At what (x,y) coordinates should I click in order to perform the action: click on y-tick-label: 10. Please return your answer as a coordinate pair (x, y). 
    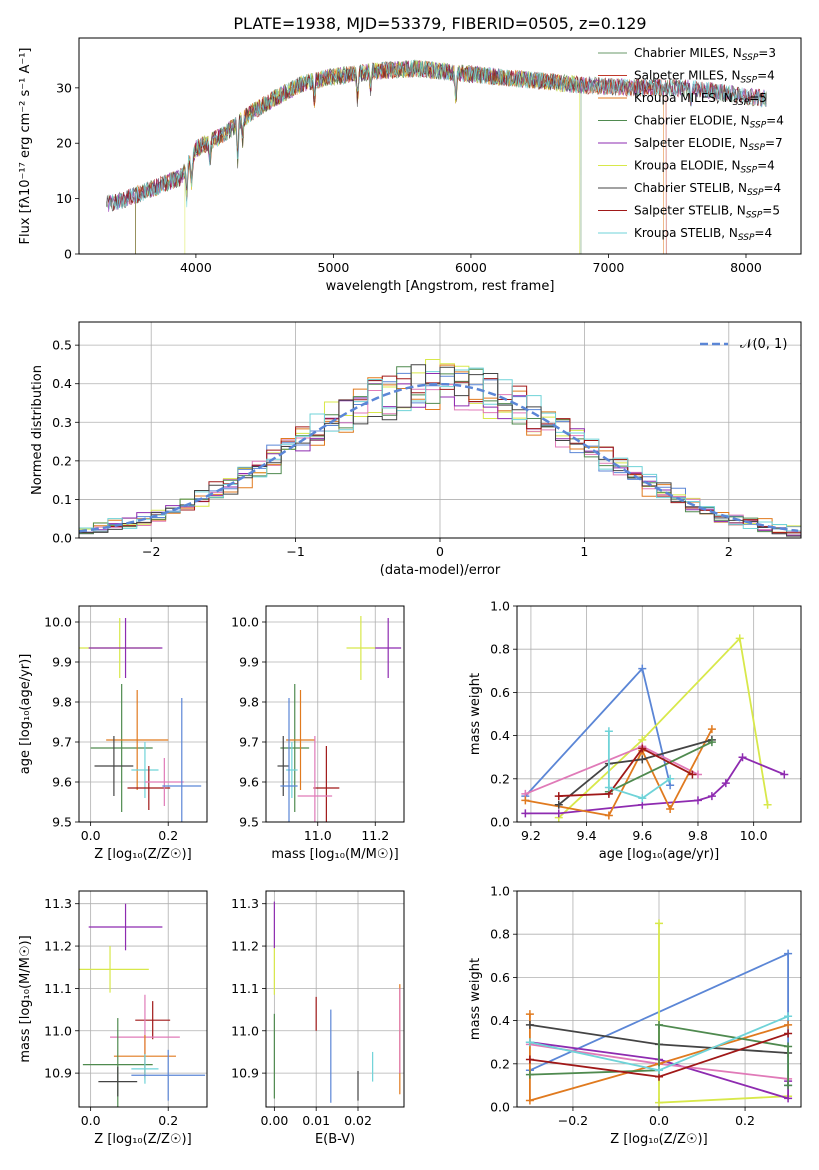
    Looking at the image, I should click on (64, 198).